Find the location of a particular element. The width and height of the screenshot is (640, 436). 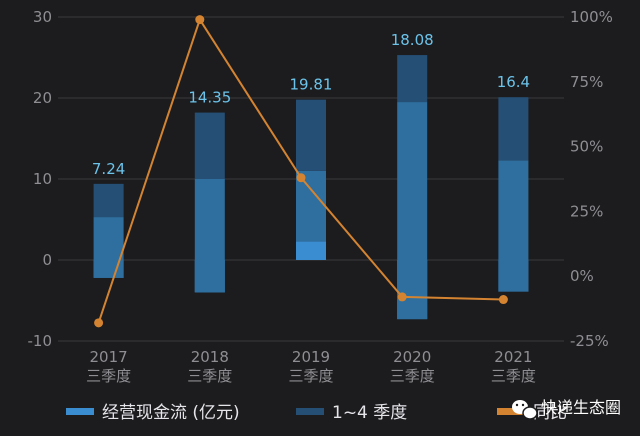

legend-label-cashflow: 经营现金流 (亿元) is located at coordinates (171, 413).